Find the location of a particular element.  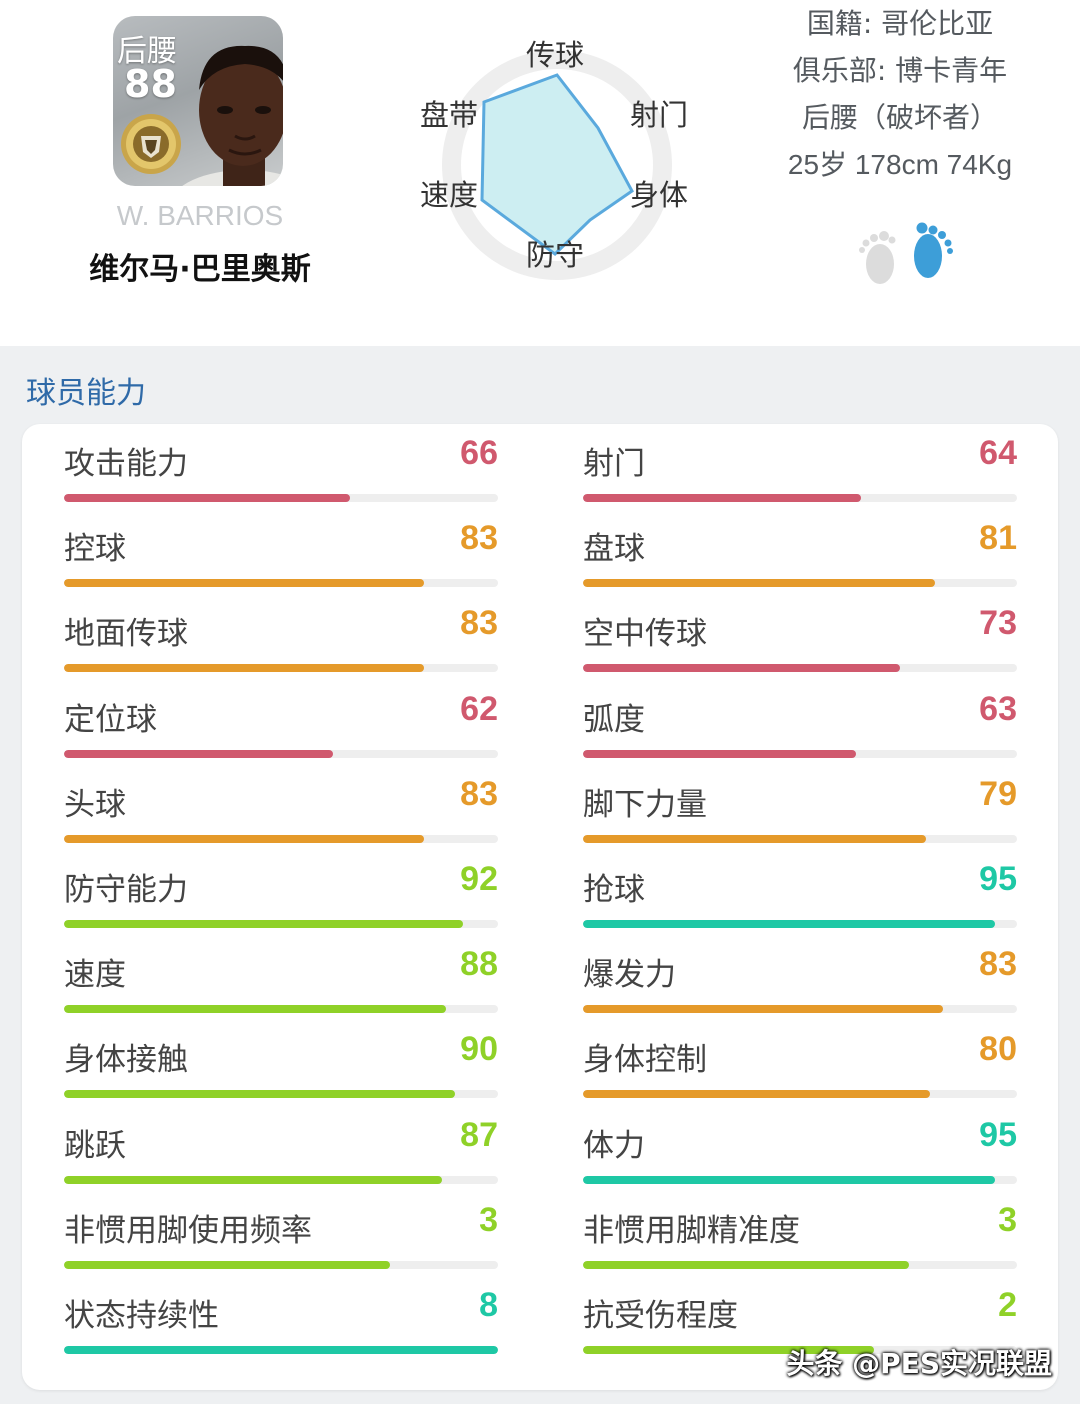

radar-label-defense: 防守 is located at coordinates (555, 255).